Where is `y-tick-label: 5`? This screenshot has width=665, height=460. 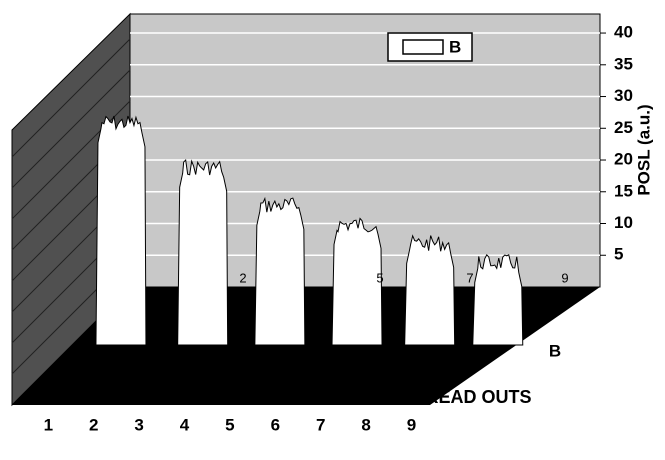 y-tick-label: 5 is located at coordinates (618, 254).